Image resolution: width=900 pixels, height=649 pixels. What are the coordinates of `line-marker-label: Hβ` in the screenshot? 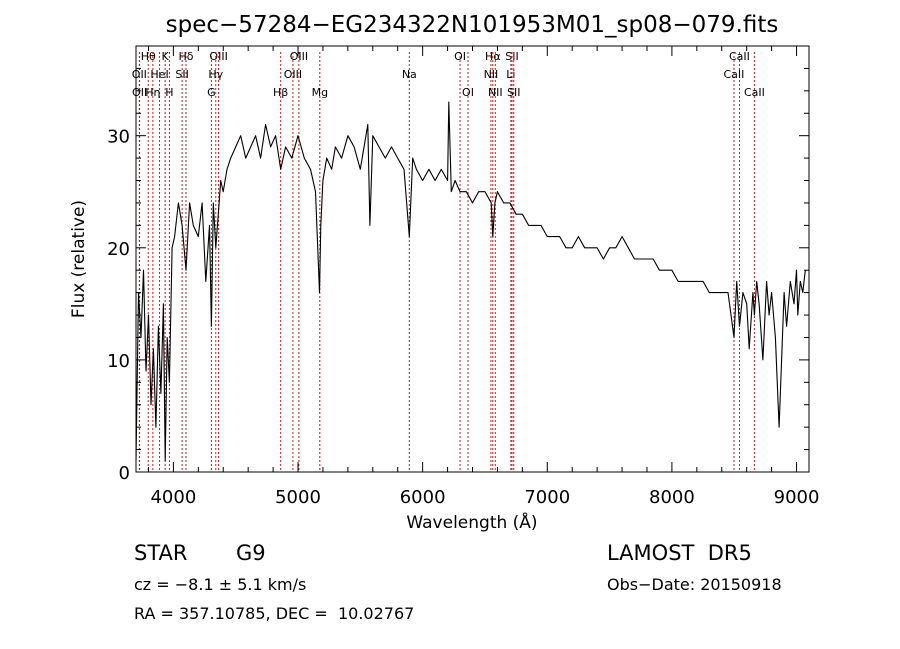 It's located at (280, 92).